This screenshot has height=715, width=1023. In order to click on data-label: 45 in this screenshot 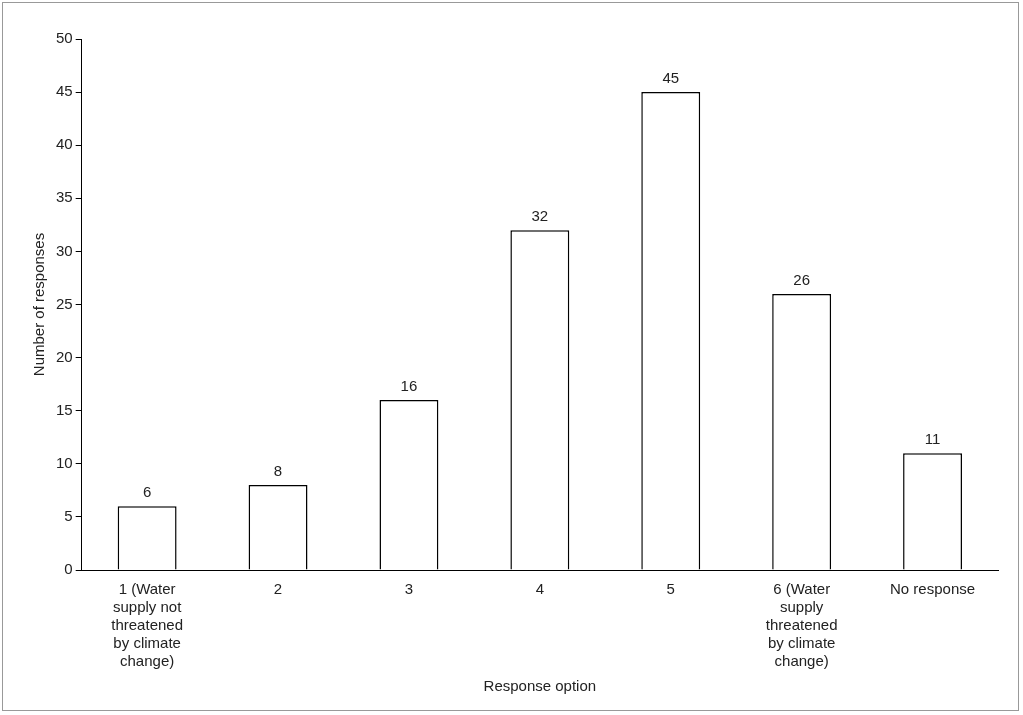, I will do `click(671, 77)`.